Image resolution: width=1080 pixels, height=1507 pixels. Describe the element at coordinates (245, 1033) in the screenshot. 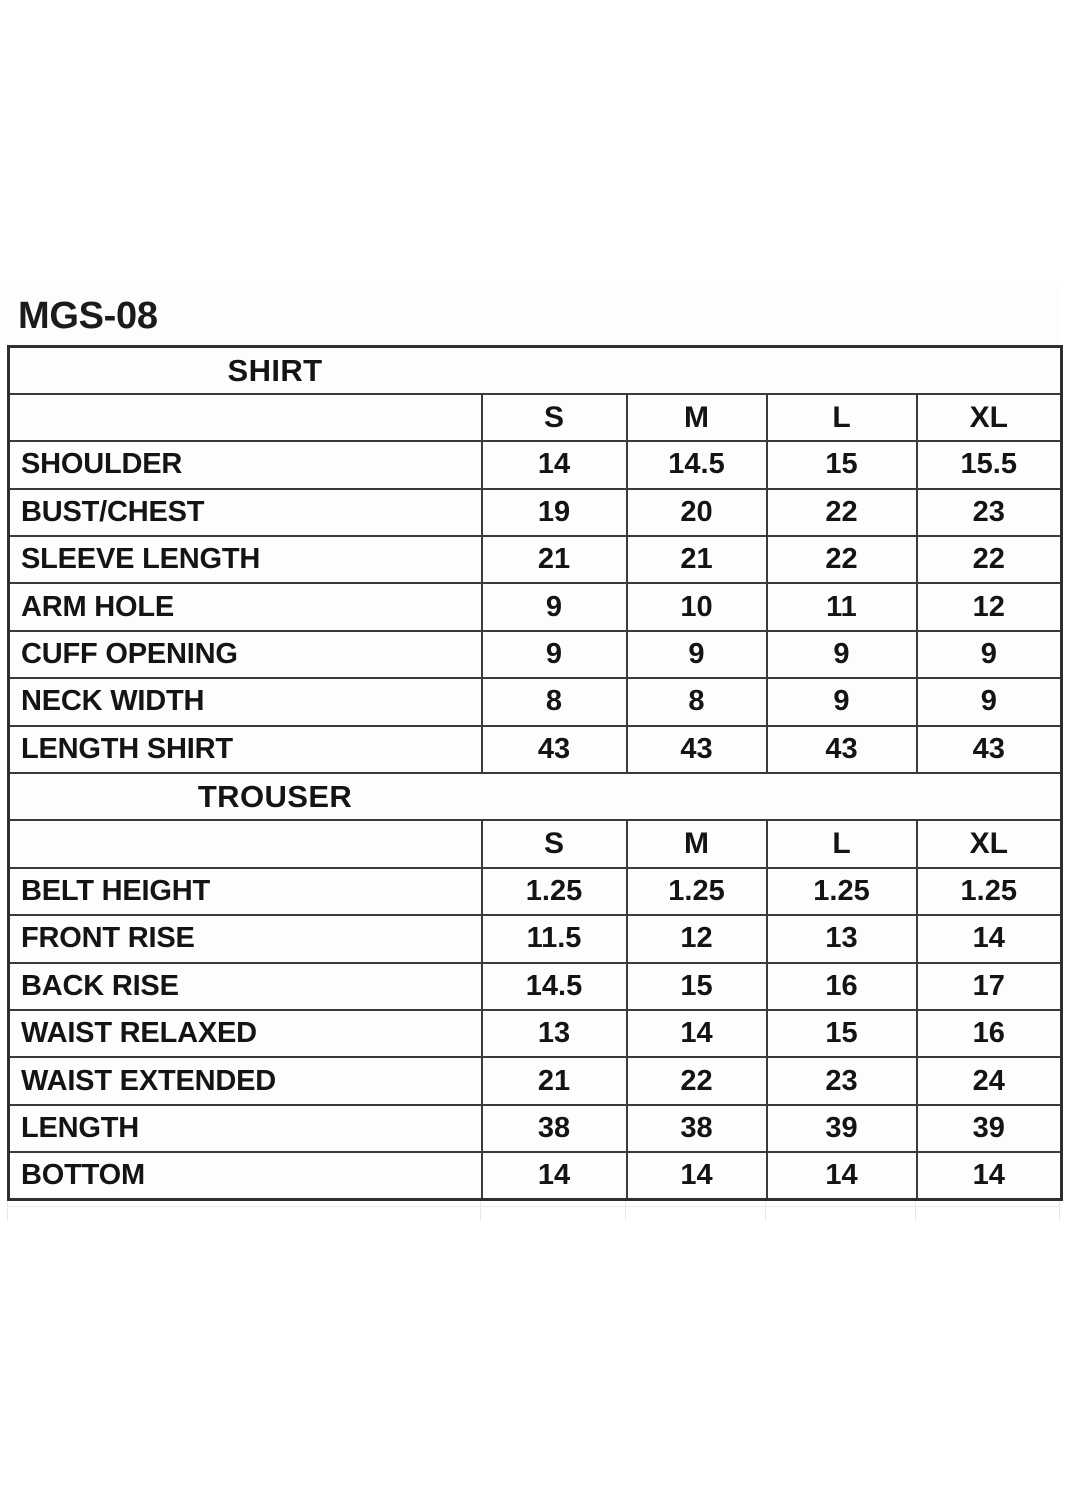

I see `measurement-label: WAIST RELAXED` at that location.